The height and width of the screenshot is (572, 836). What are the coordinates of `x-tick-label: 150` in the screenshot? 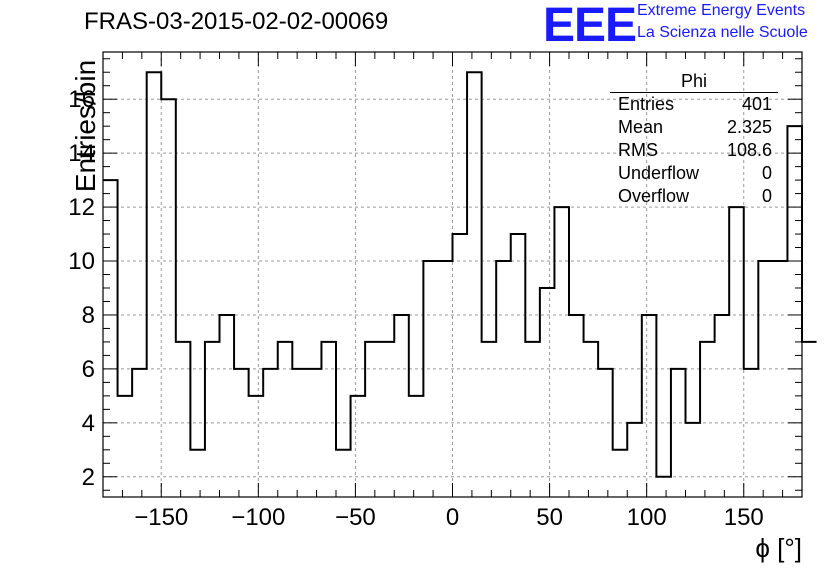 It's located at (744, 517).